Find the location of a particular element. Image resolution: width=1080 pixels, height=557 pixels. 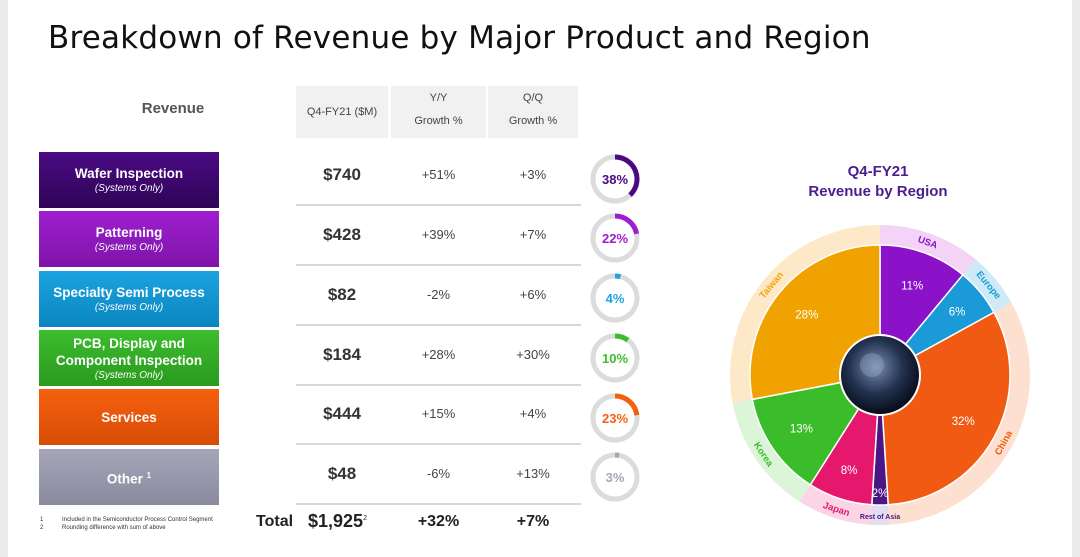

total-yy-growth: +32% is located at coordinates (438, 521).